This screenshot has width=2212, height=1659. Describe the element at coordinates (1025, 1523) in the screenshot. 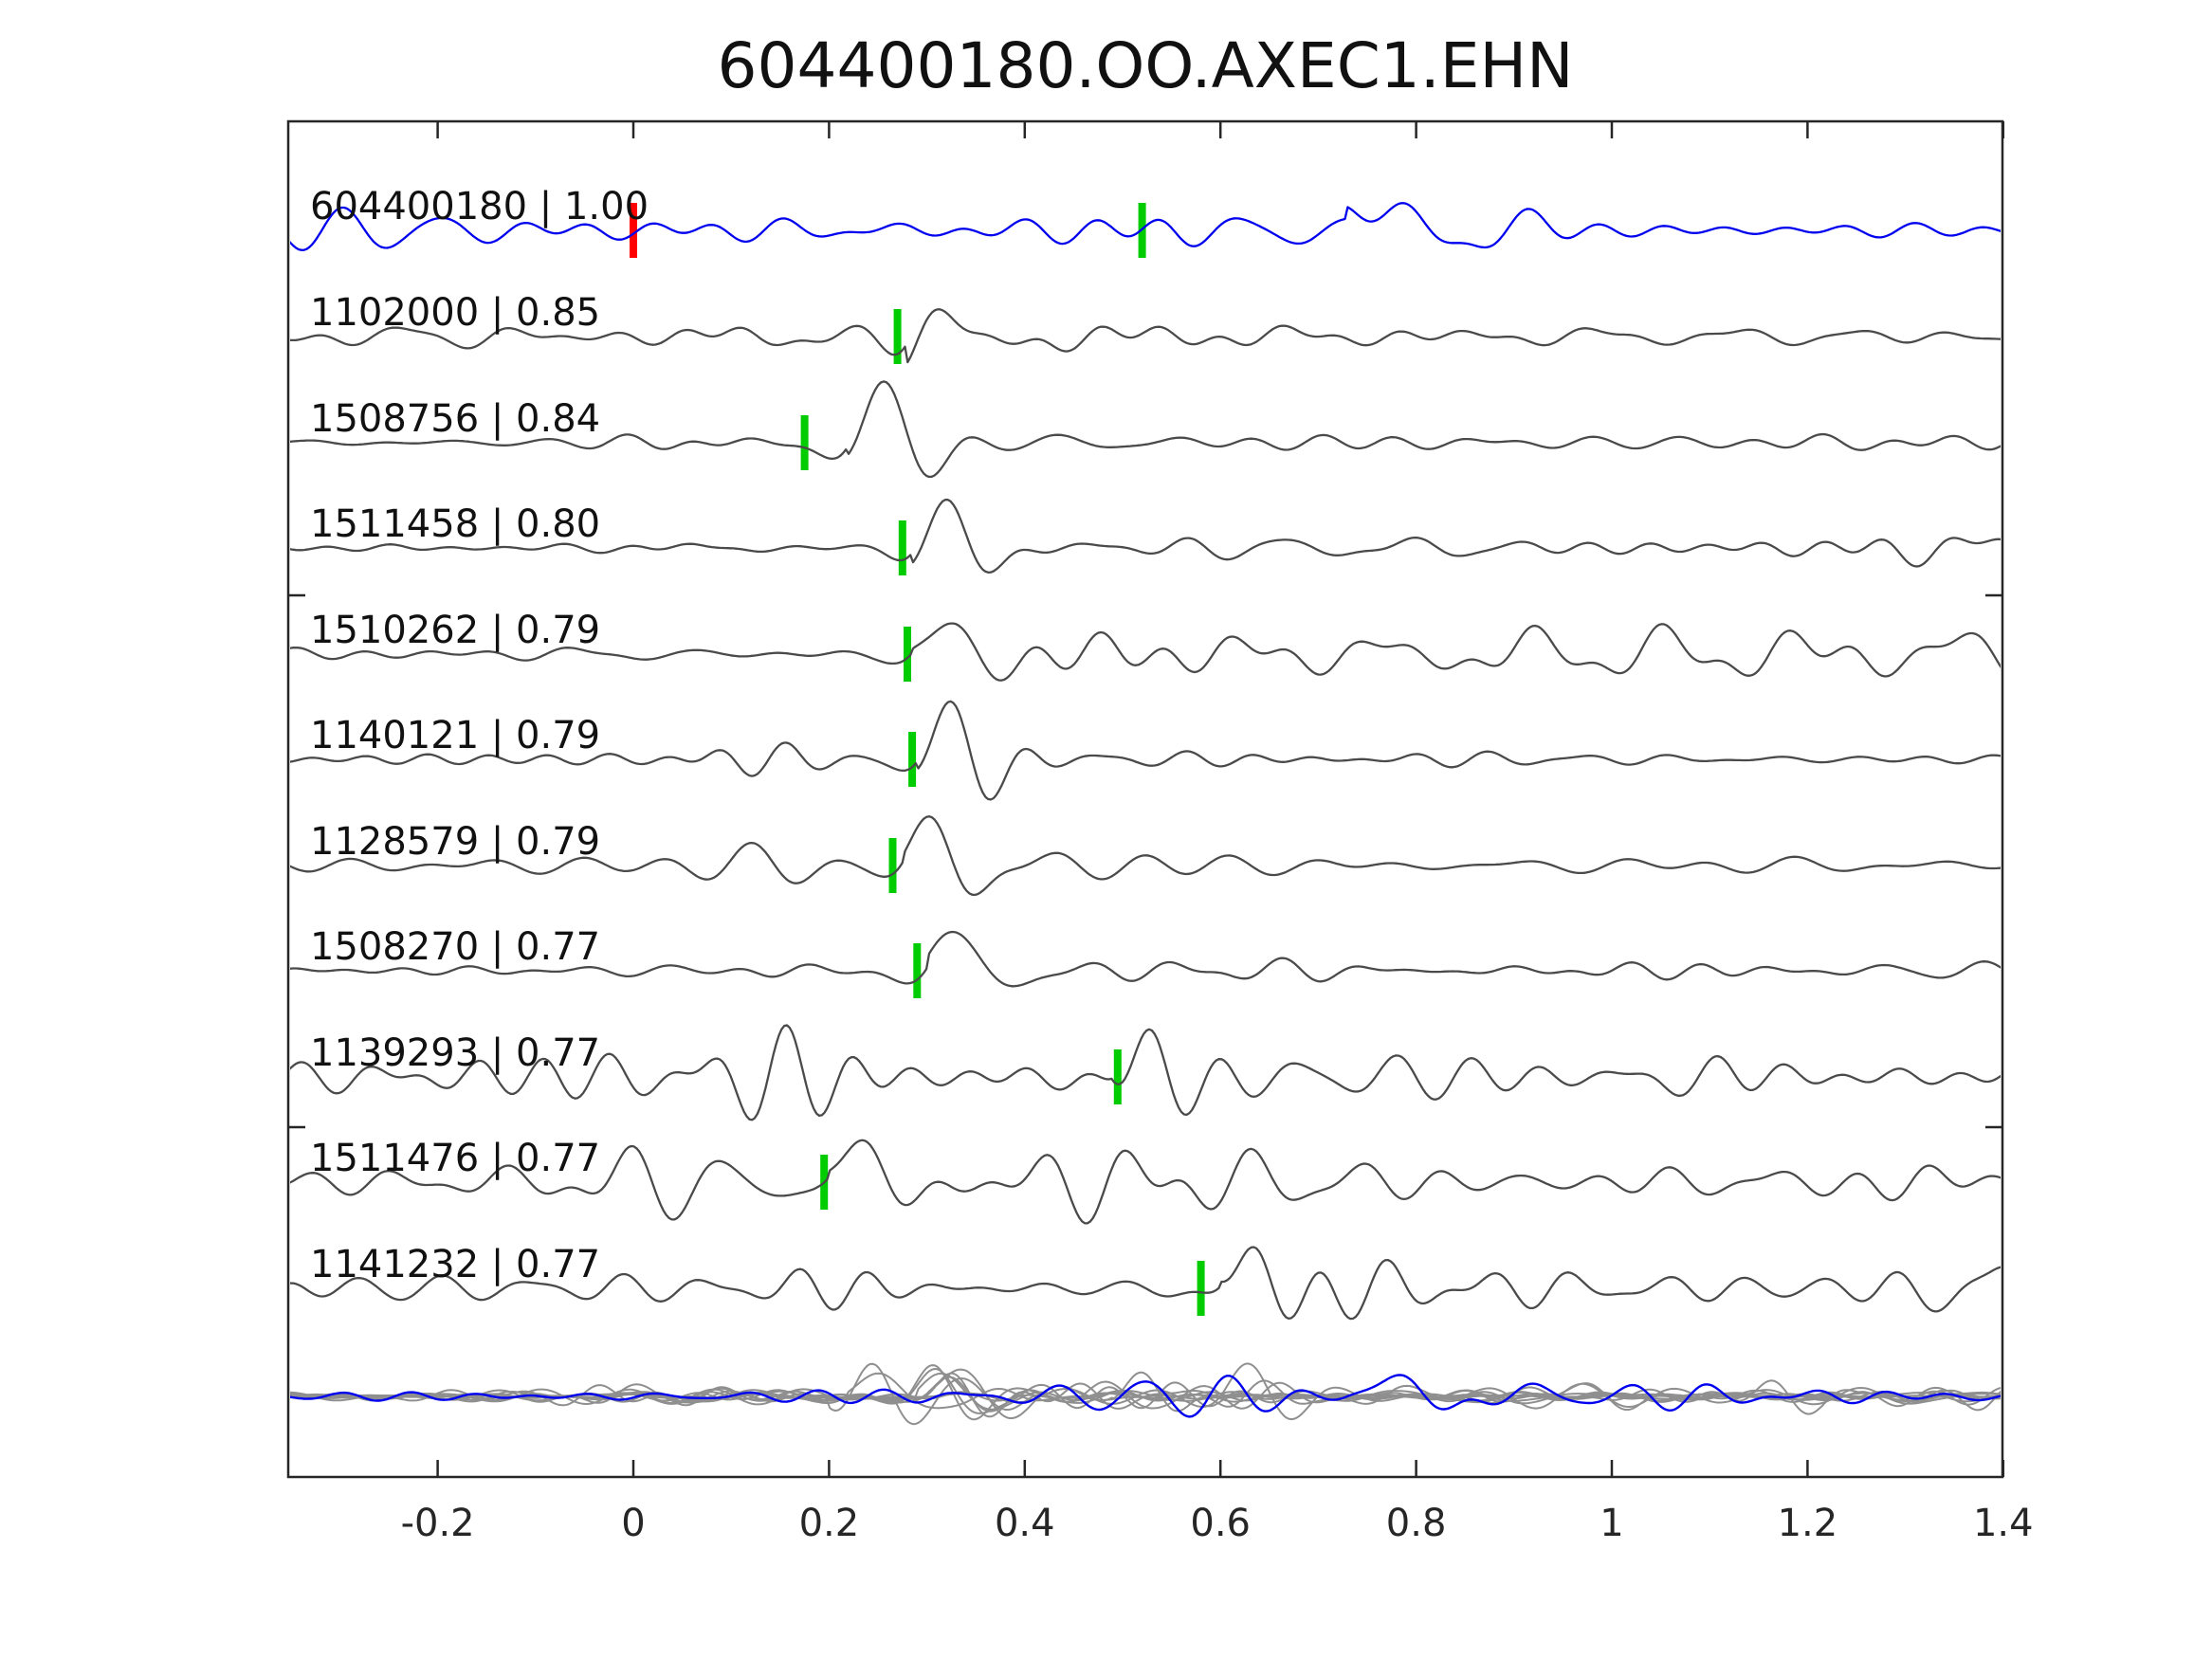

I see `x-tick-label: 0.4` at that location.